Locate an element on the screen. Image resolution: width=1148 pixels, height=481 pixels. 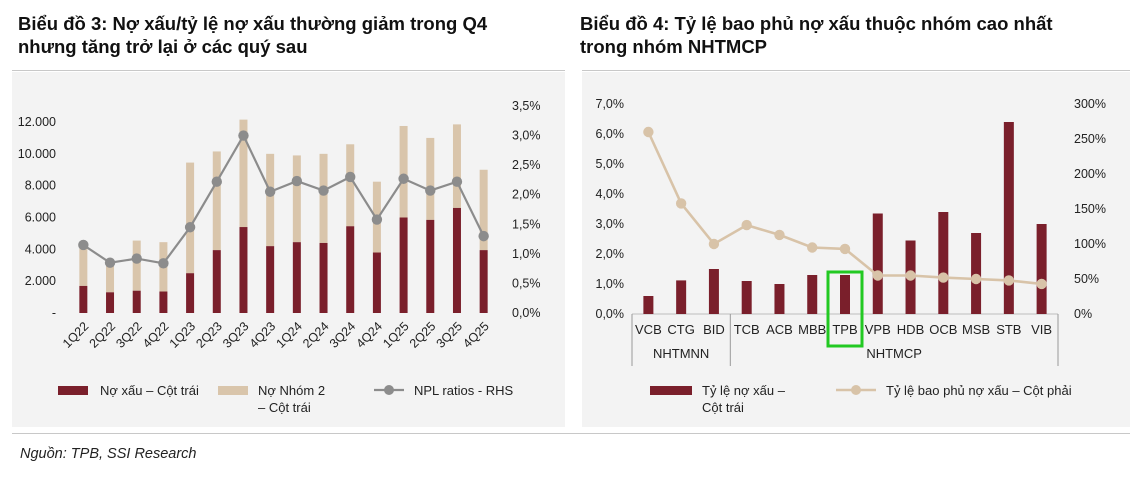
x-tick-label: 4Q24 is located at coordinates (369, 335).